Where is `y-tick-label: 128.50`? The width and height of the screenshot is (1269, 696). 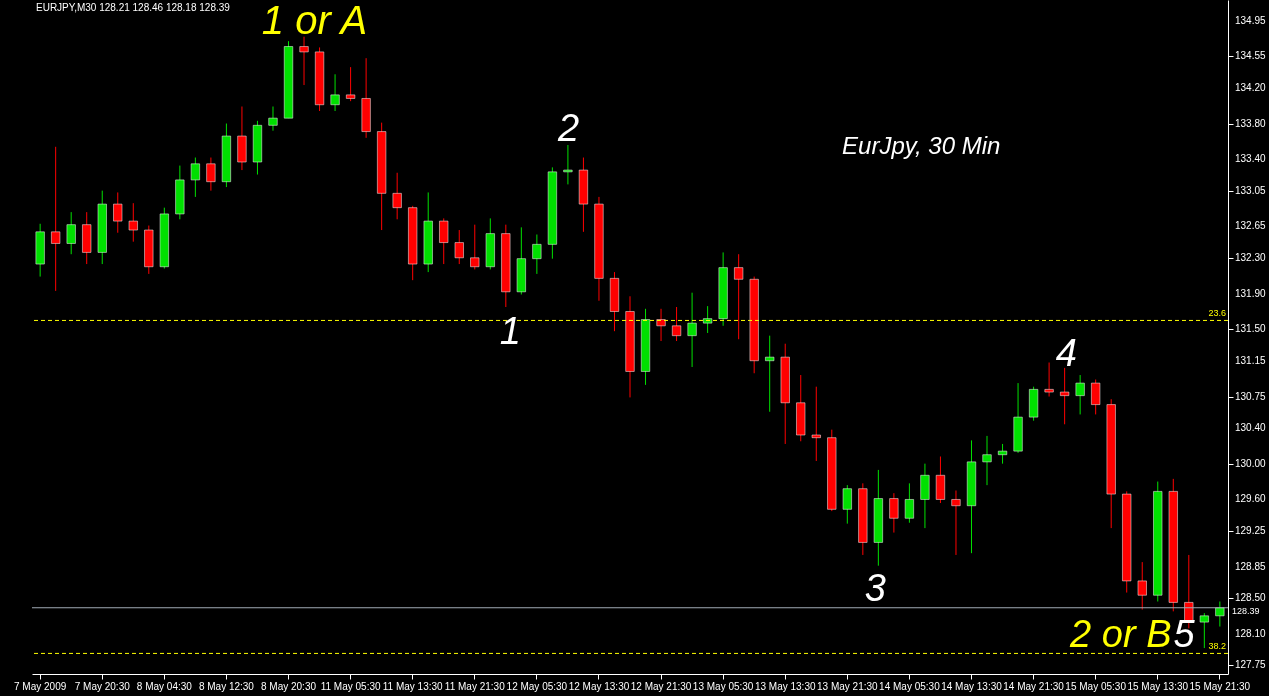
y-tick-label: 128.50 is located at coordinates (1251, 597).